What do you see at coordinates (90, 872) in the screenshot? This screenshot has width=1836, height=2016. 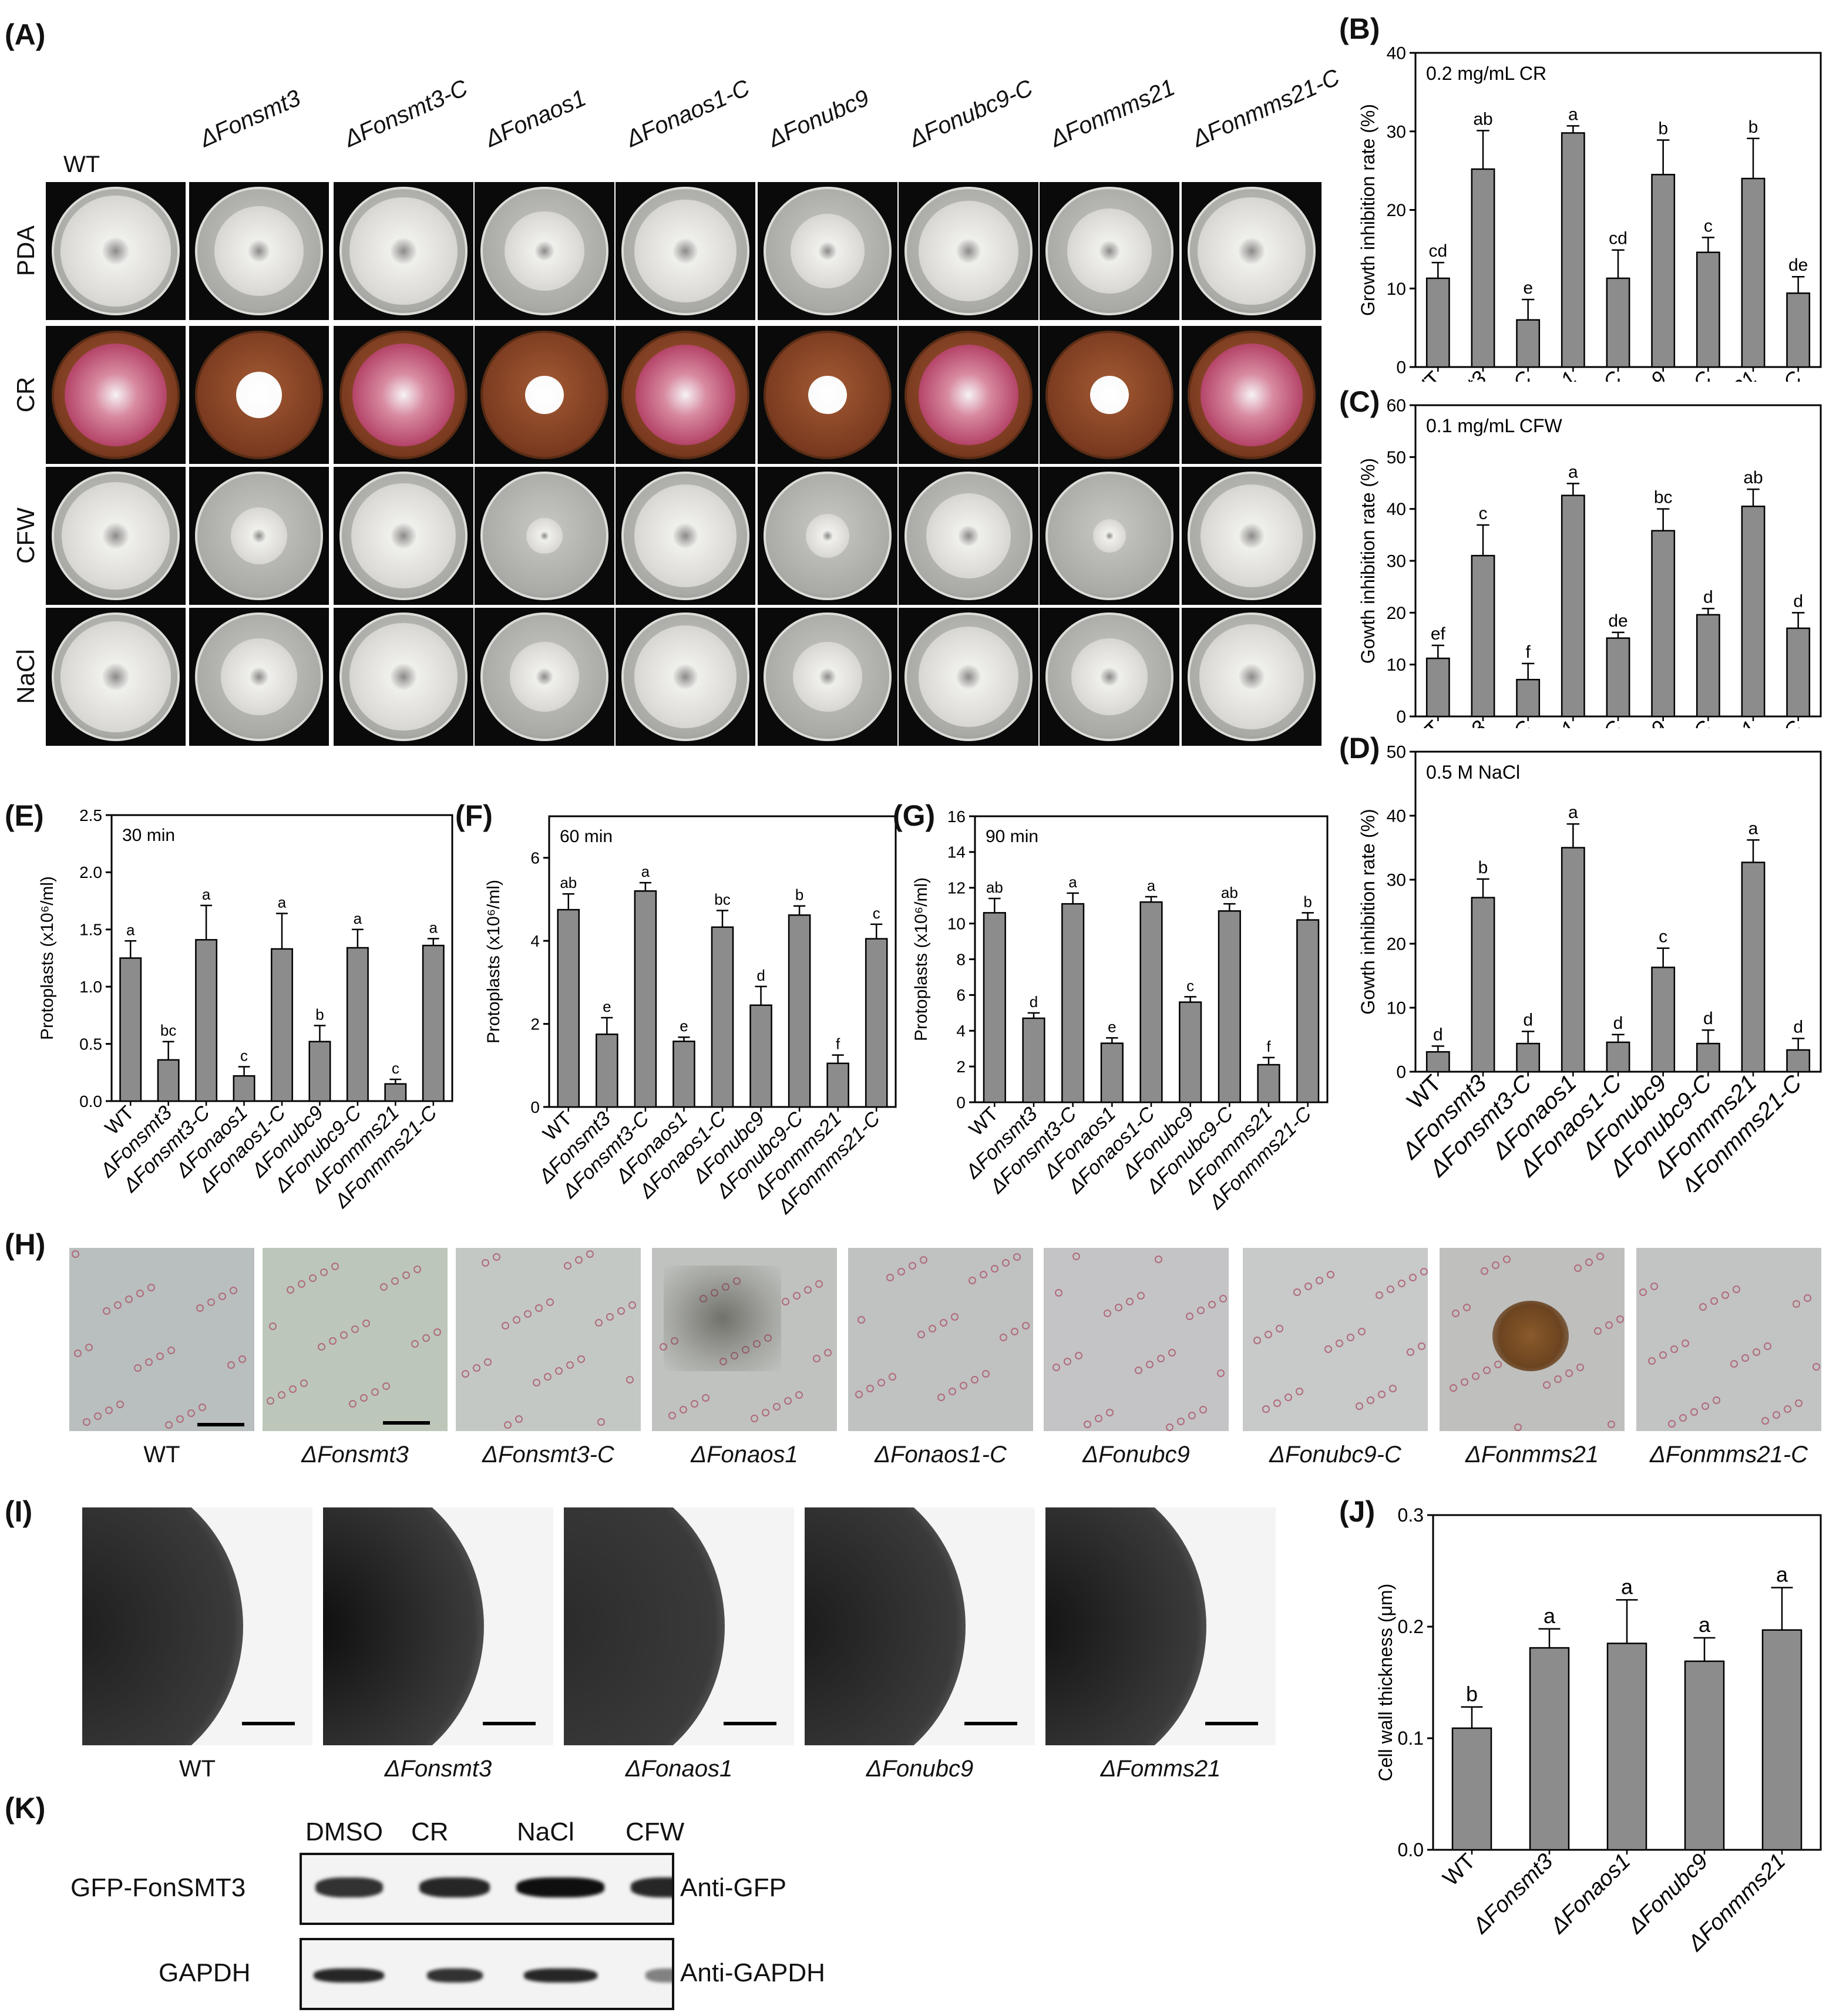 I see `y-tick-label: 2.0` at bounding box center [90, 872].